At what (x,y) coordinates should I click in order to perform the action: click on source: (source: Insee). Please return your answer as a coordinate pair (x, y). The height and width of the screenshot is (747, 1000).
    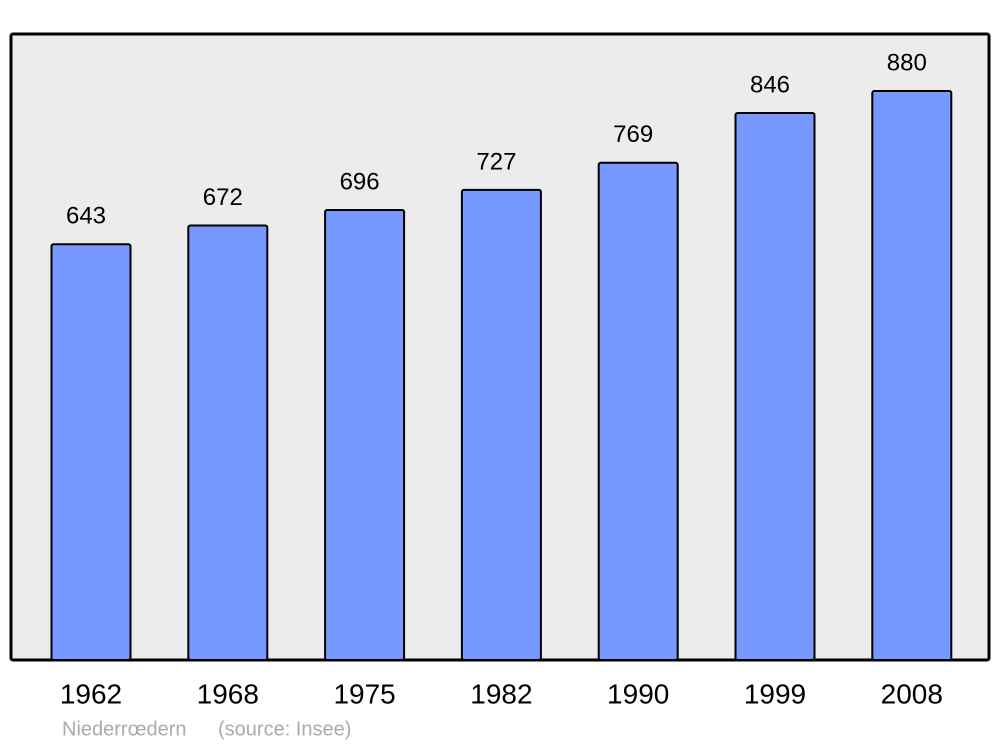
    Looking at the image, I should click on (284, 729).